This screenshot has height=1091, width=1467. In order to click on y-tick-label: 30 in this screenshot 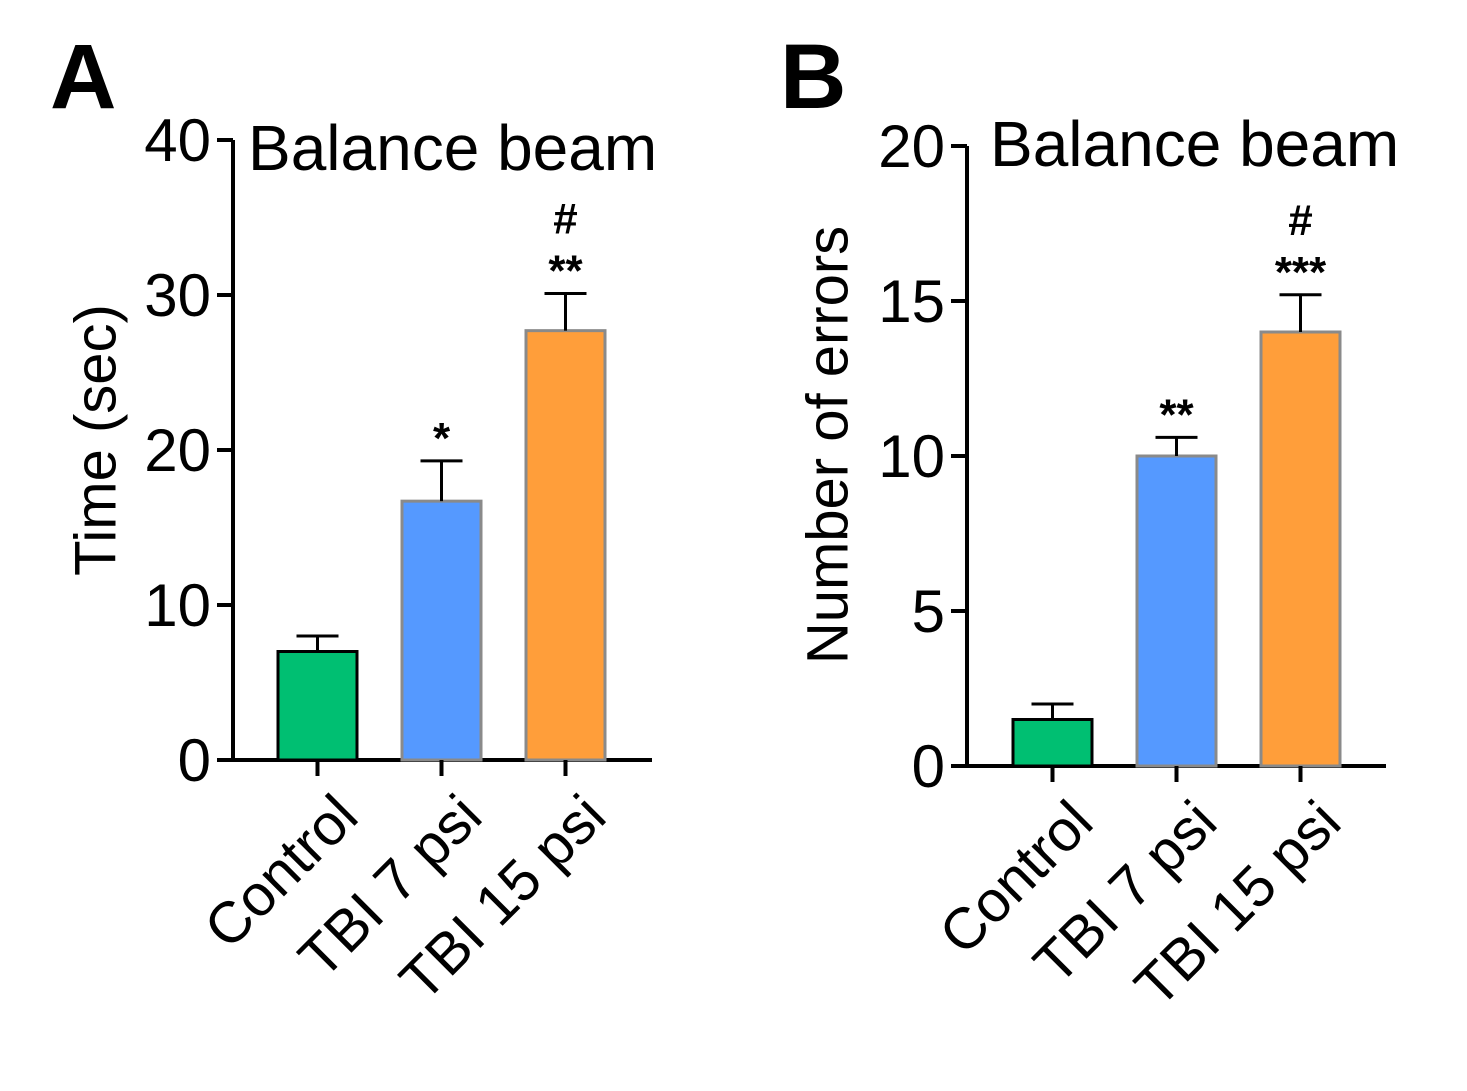, I will do `click(177, 295)`.